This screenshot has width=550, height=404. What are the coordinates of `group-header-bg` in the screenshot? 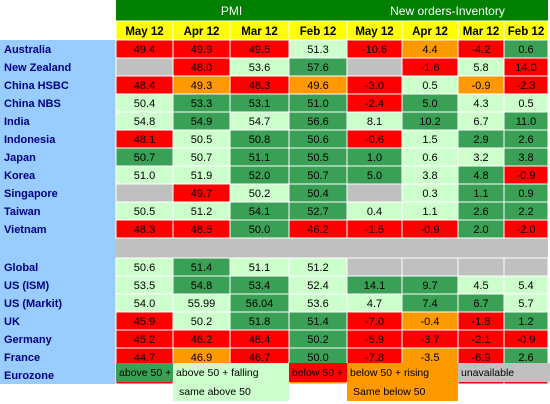 It's located at (231, 10).